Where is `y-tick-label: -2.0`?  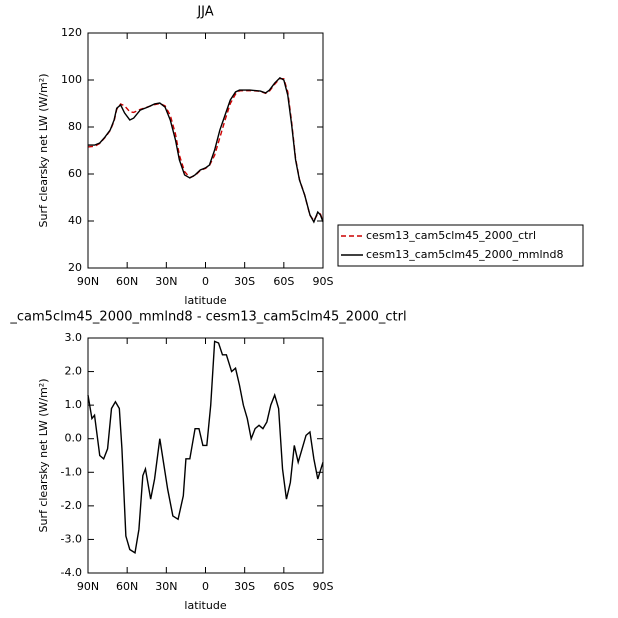
y-tick-label: -2.0 is located at coordinates (71, 505).